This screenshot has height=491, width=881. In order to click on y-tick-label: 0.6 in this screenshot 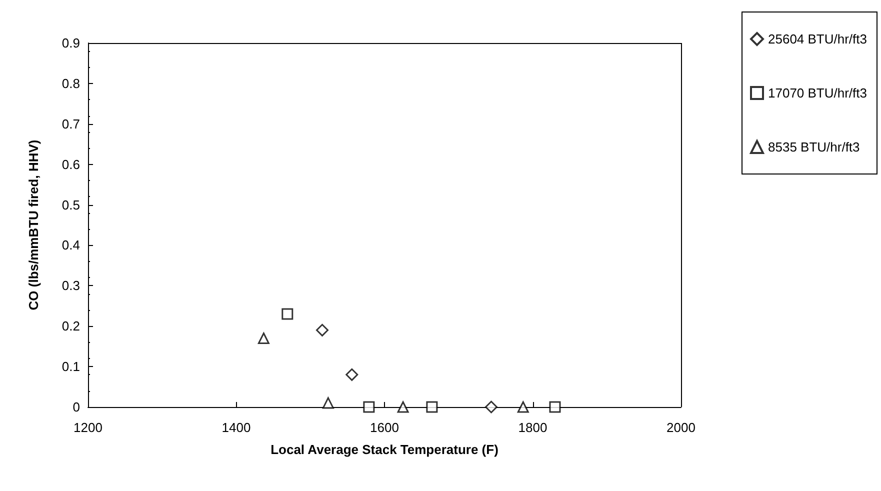, I will do `click(71, 164)`.